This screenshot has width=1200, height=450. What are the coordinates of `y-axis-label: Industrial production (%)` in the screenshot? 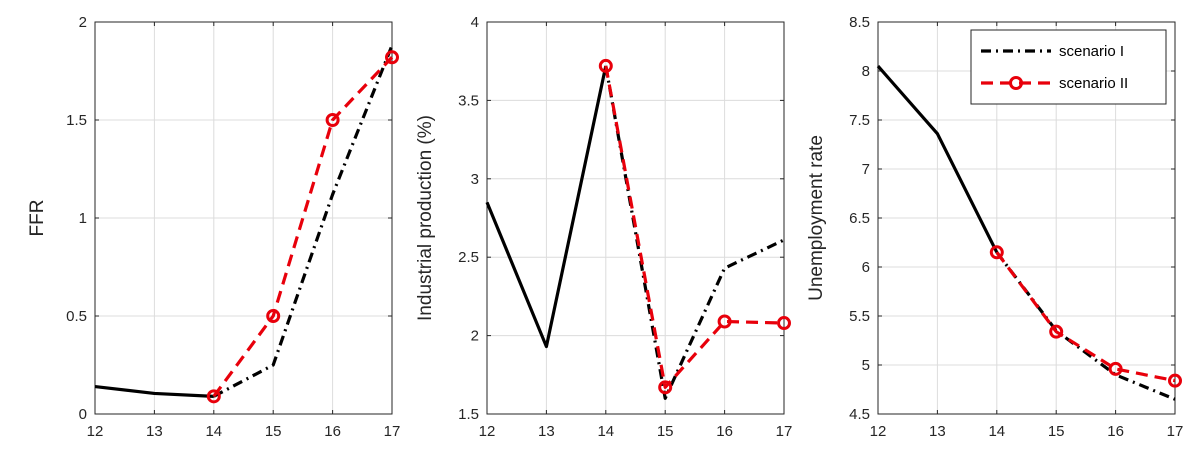 It's located at (425, 218).